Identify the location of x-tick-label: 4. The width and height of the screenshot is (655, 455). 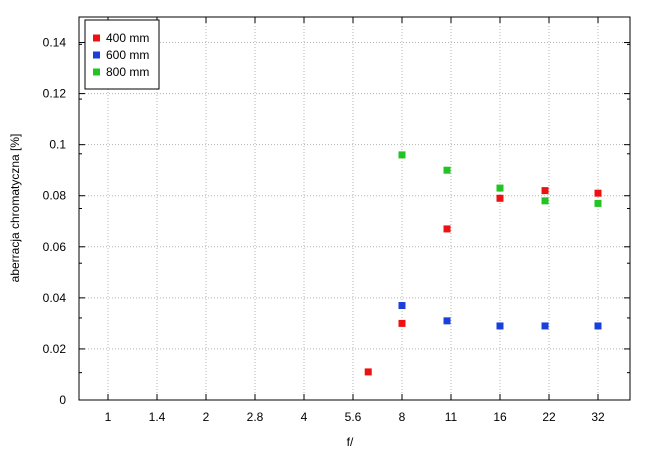
(304, 417).